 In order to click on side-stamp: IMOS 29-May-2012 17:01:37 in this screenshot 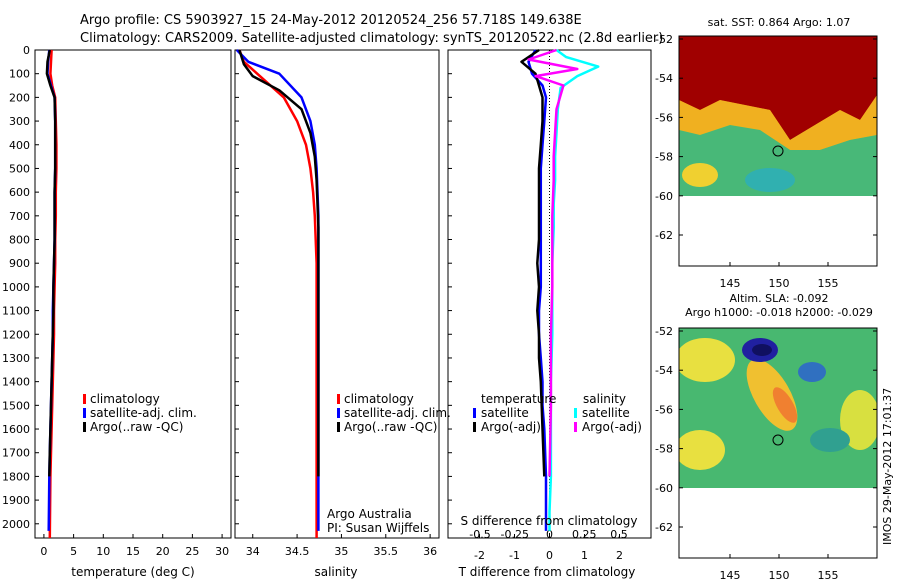, I will do `click(887, 466)`.